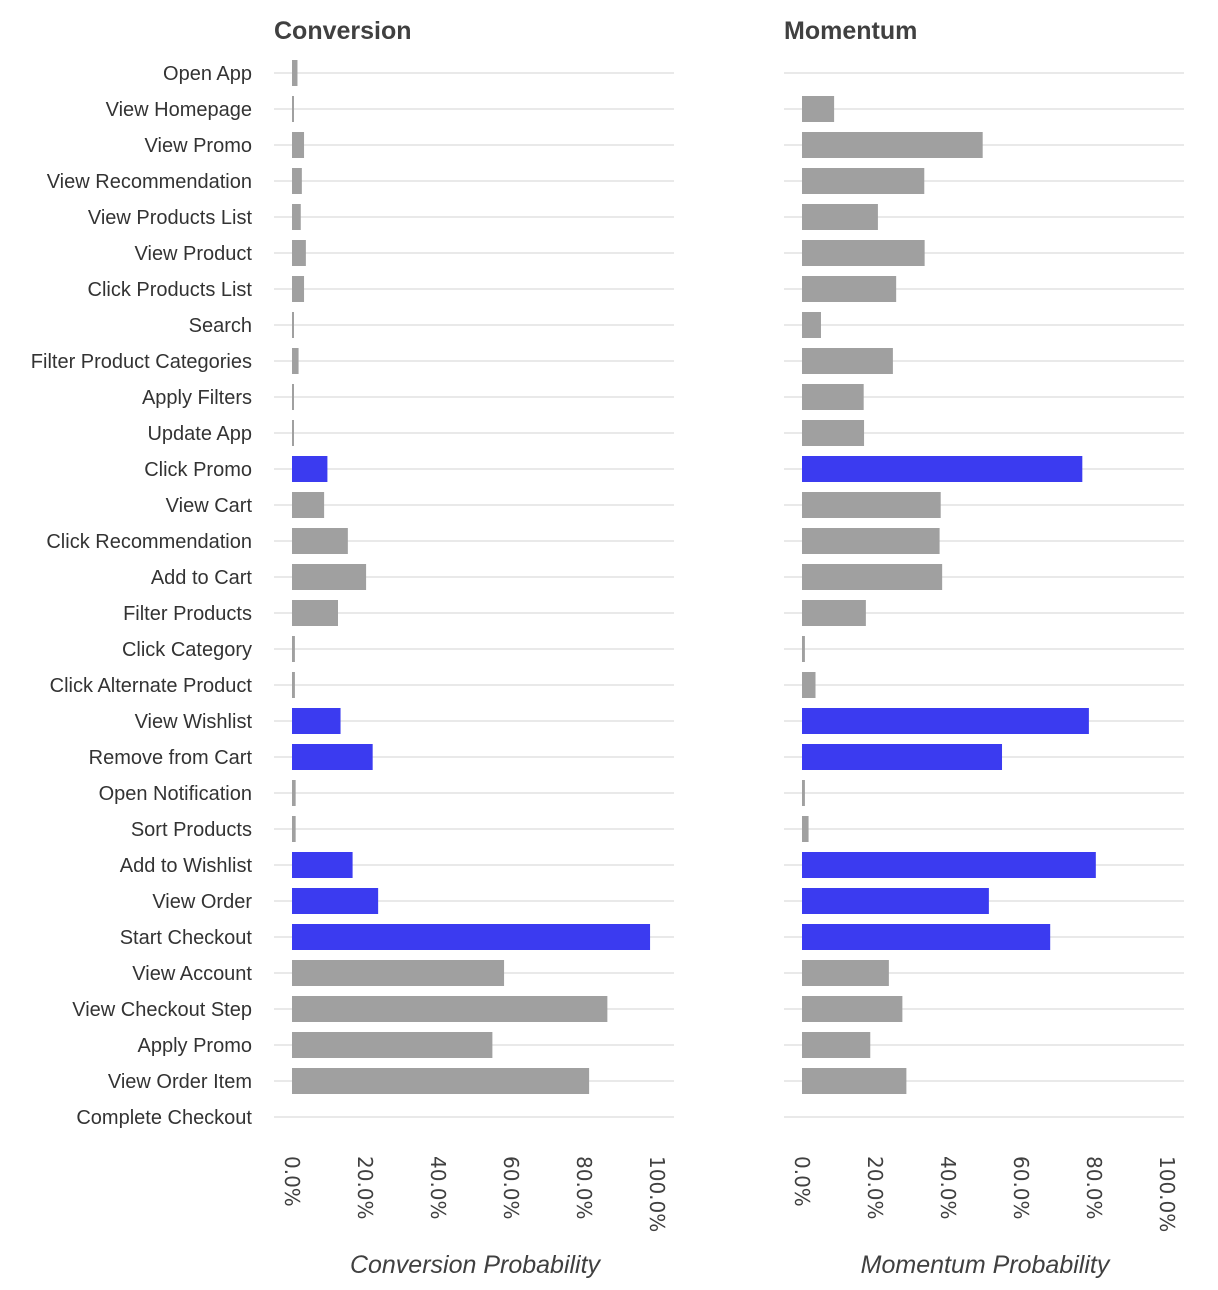  What do you see at coordinates (476, 1265) in the screenshot?
I see `x-axis-title: Conversion Probability` at bounding box center [476, 1265].